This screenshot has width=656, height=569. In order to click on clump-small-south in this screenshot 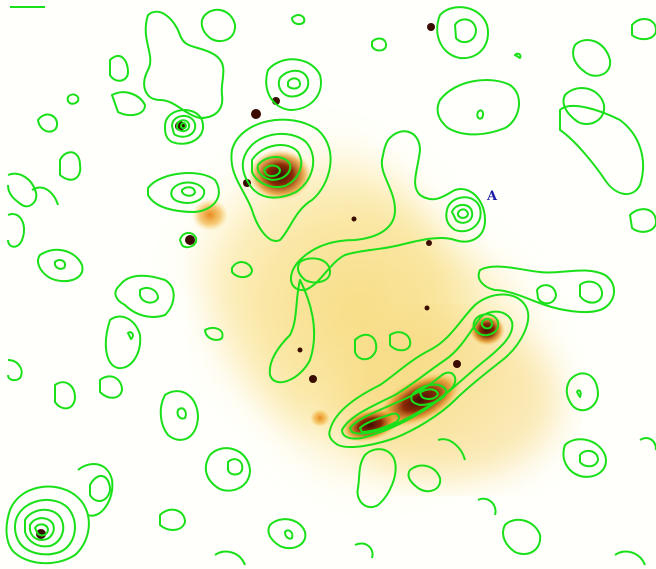, I will do `click(320, 418)`.